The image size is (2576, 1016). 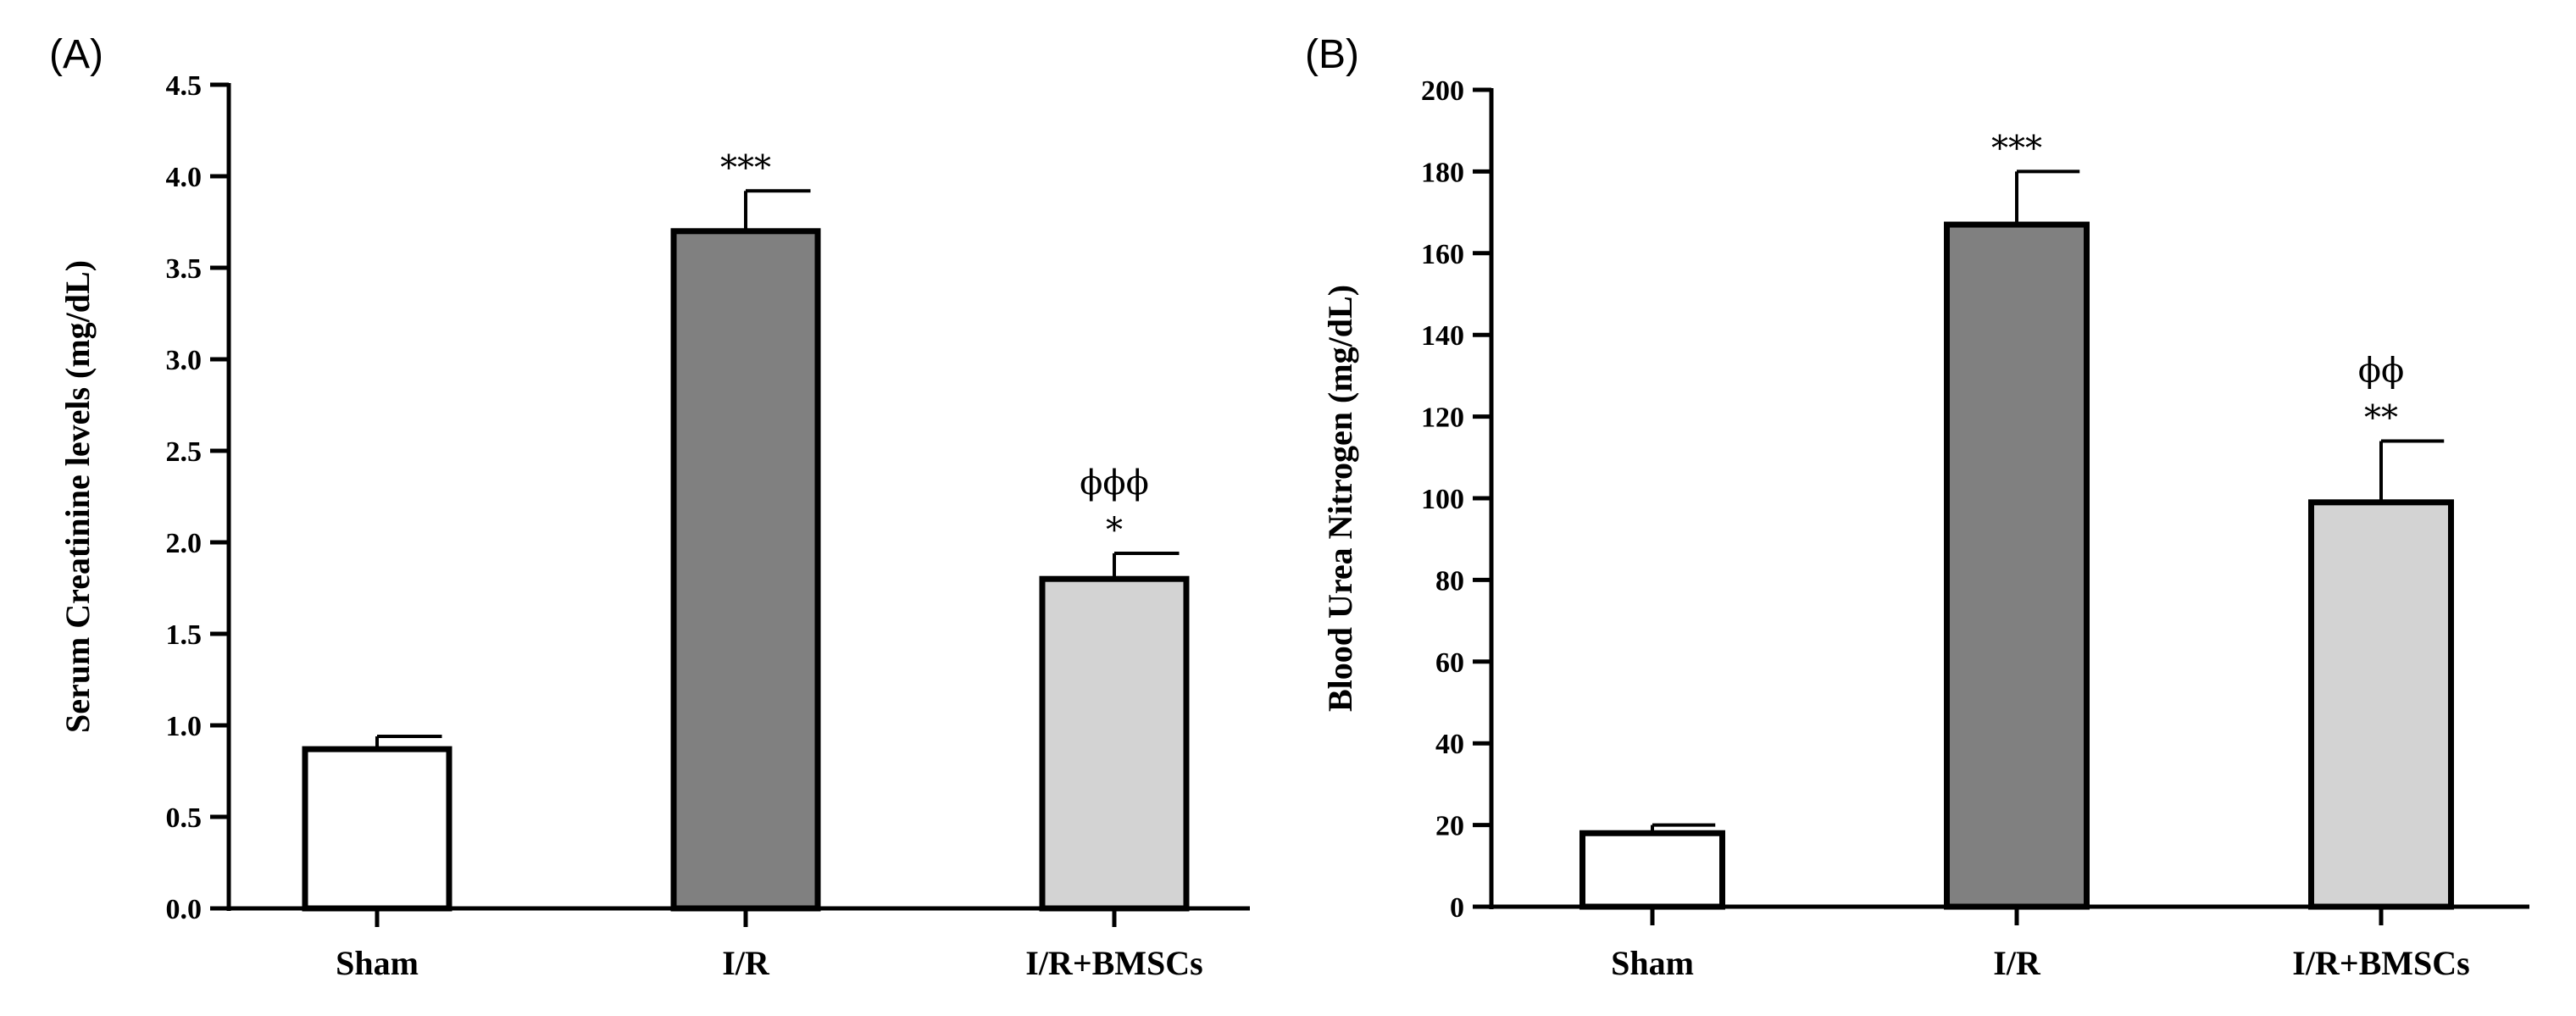 I want to click on y-tick-label: 100, so click(x=1442, y=499).